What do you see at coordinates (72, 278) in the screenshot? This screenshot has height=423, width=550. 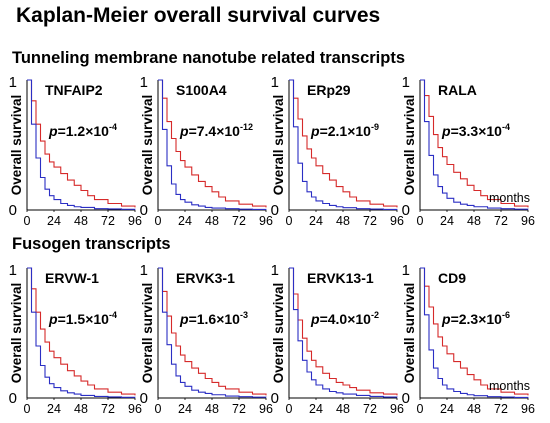 I see `gene-label: ERVW-1` at bounding box center [72, 278].